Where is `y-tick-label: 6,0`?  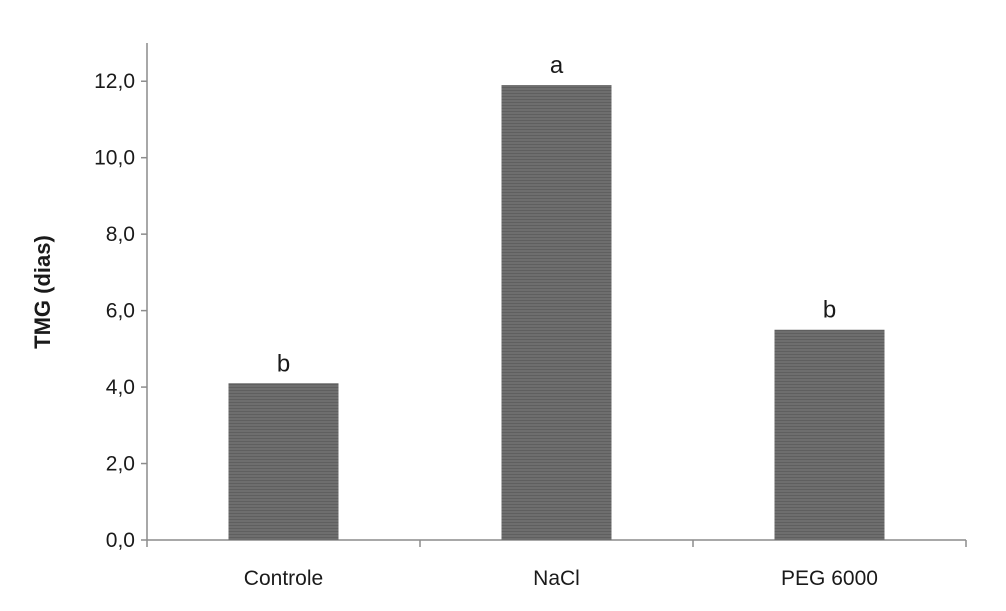 y-tick-label: 6,0 is located at coordinates (120, 311).